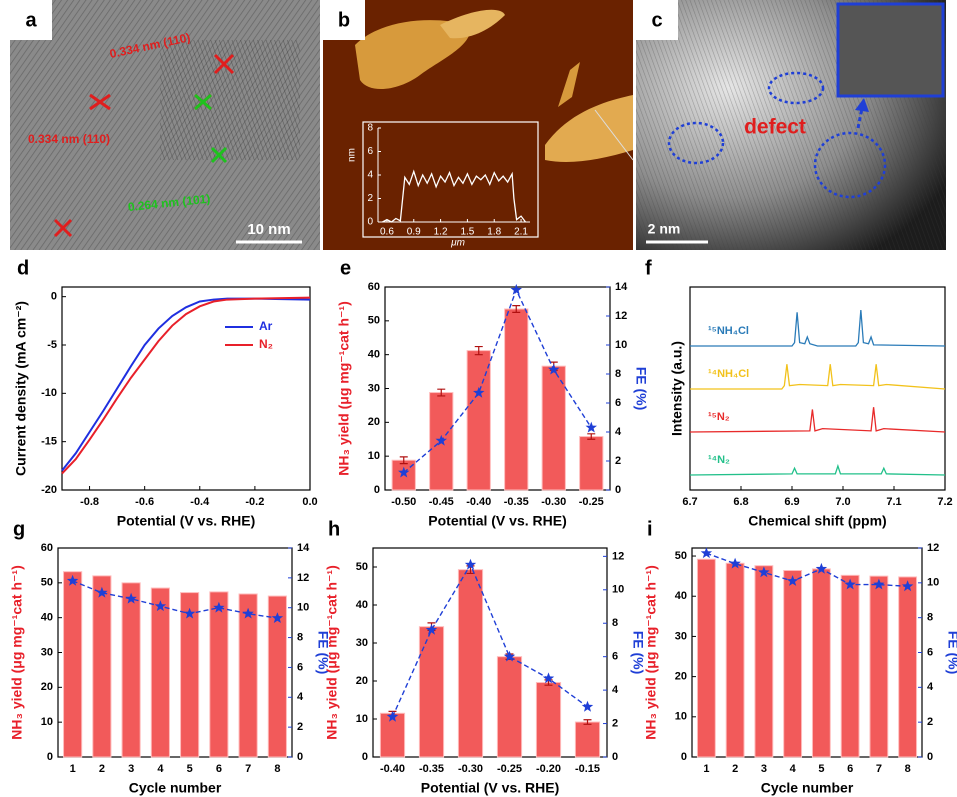 This screenshot has width=957, height=797. I want to click on y-axis-title: Intensity (a.u.), so click(677, 388).